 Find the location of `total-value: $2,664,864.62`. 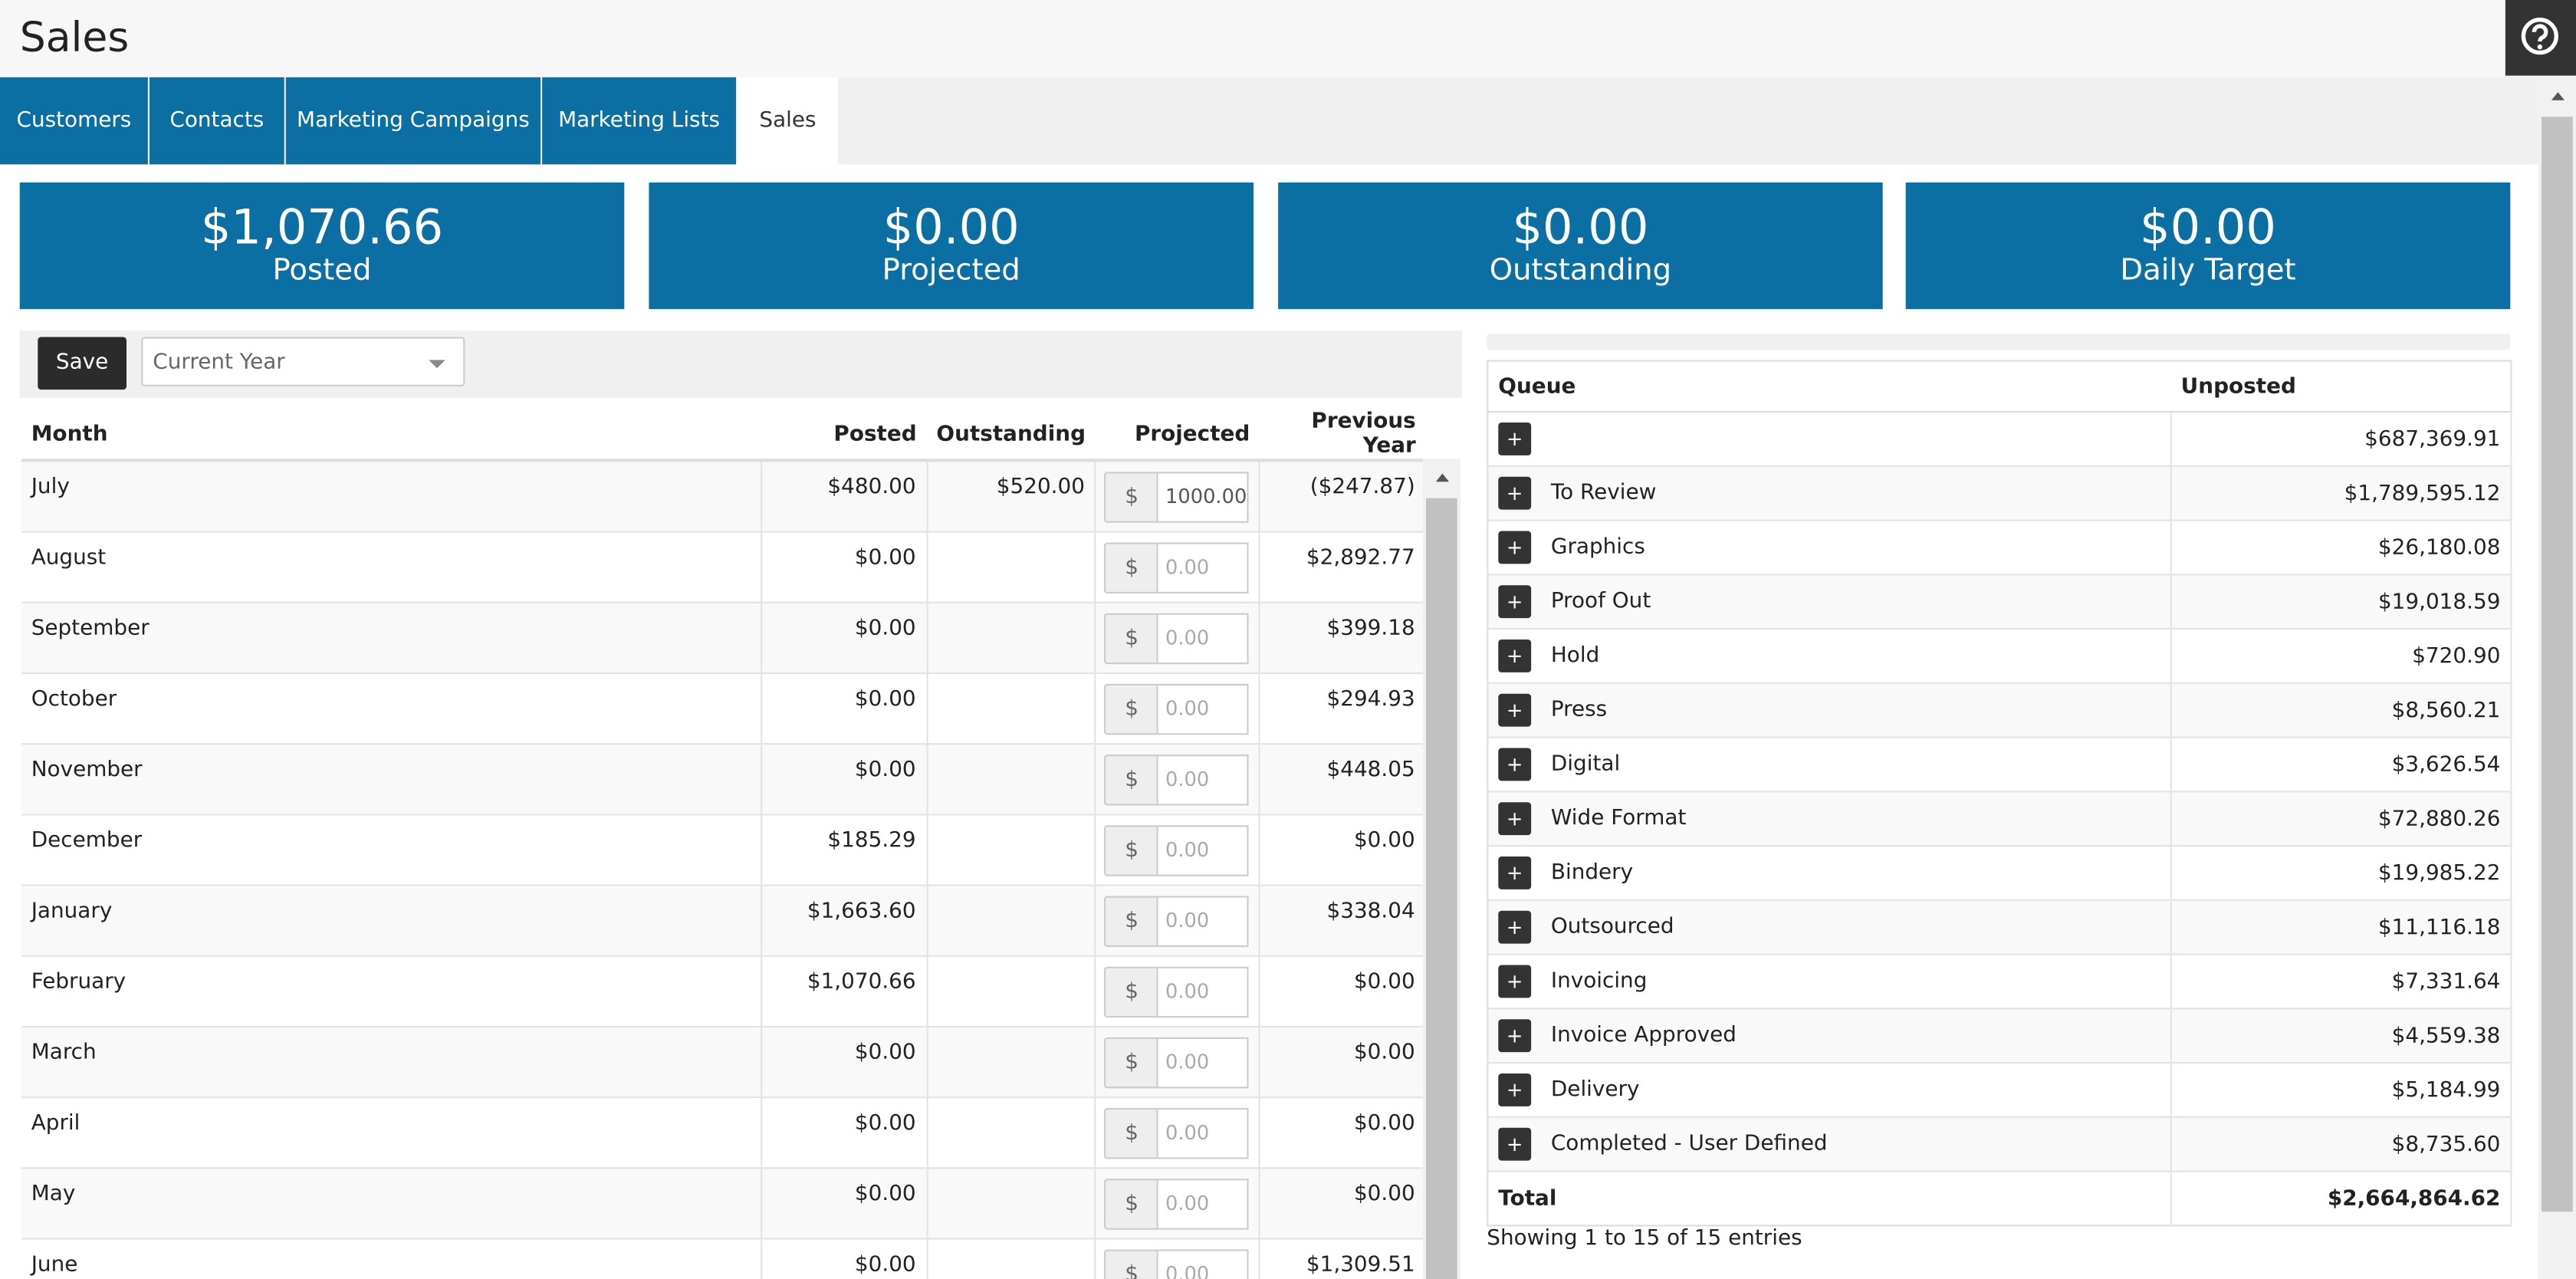

total-value: $2,664,864.62 is located at coordinates (2341, 1198).